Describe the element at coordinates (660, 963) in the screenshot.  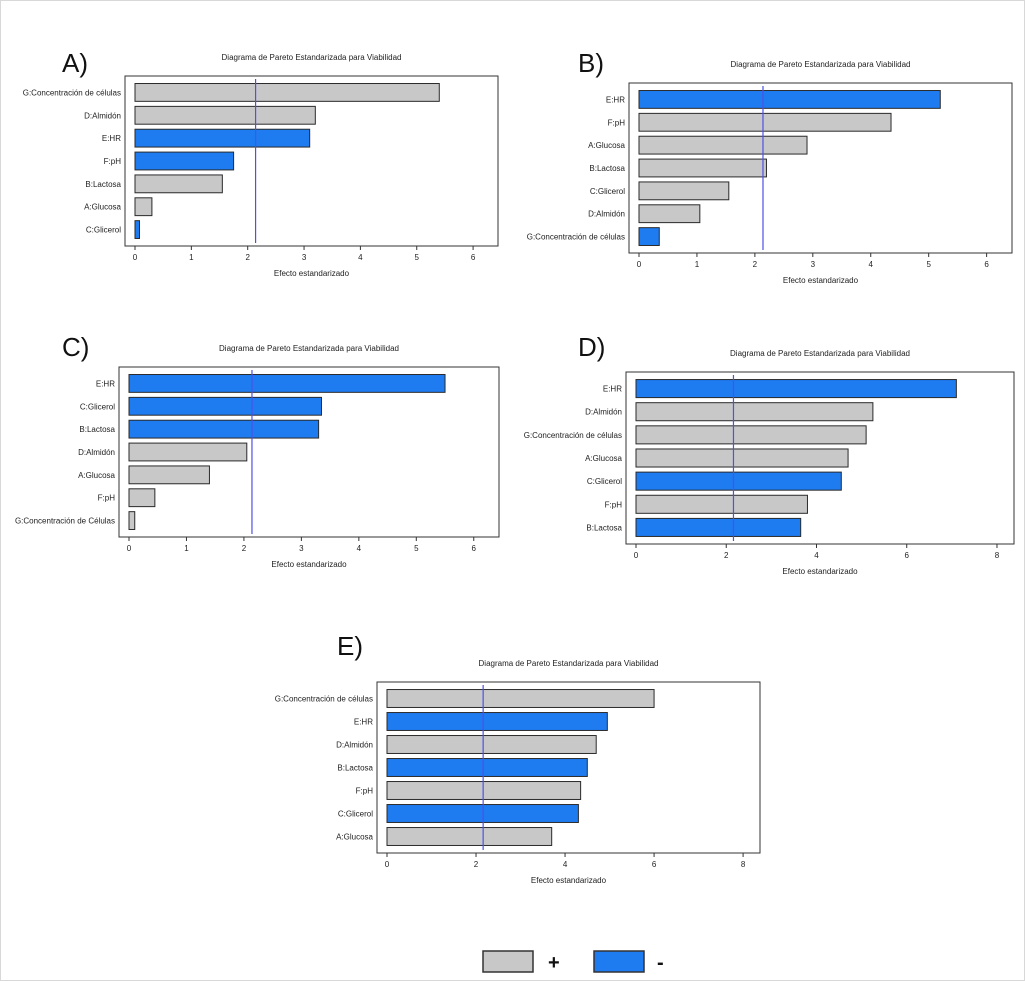
I see `legend-negative-label: -` at that location.